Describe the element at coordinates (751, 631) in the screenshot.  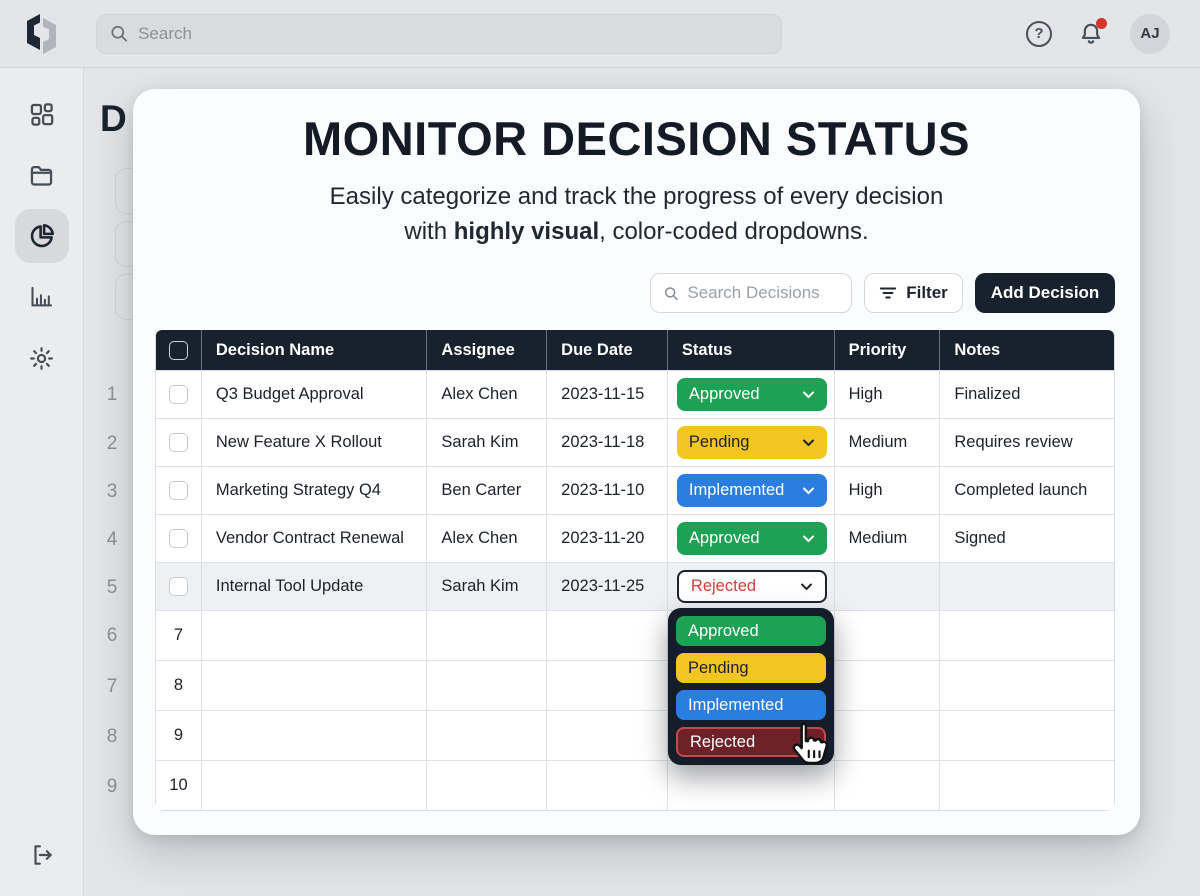
I see `status-option-approved: Approved` at that location.